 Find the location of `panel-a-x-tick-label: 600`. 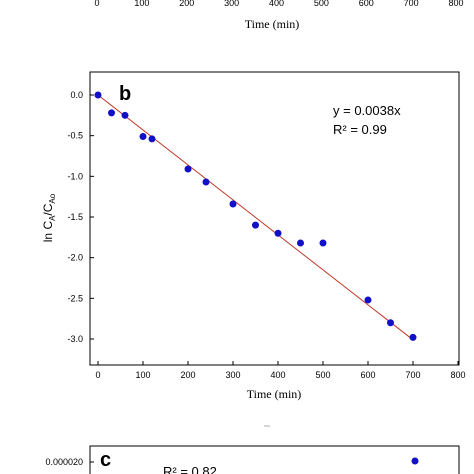

panel-a-x-tick-label: 600 is located at coordinates (366, 4).